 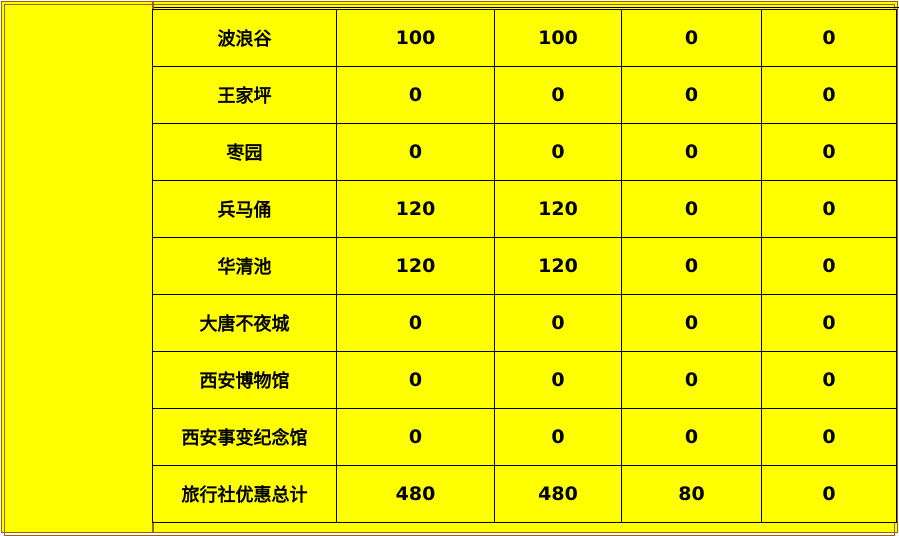 I want to click on table-row: 波浪谷 100 100 0 0, so click(x=524, y=38).